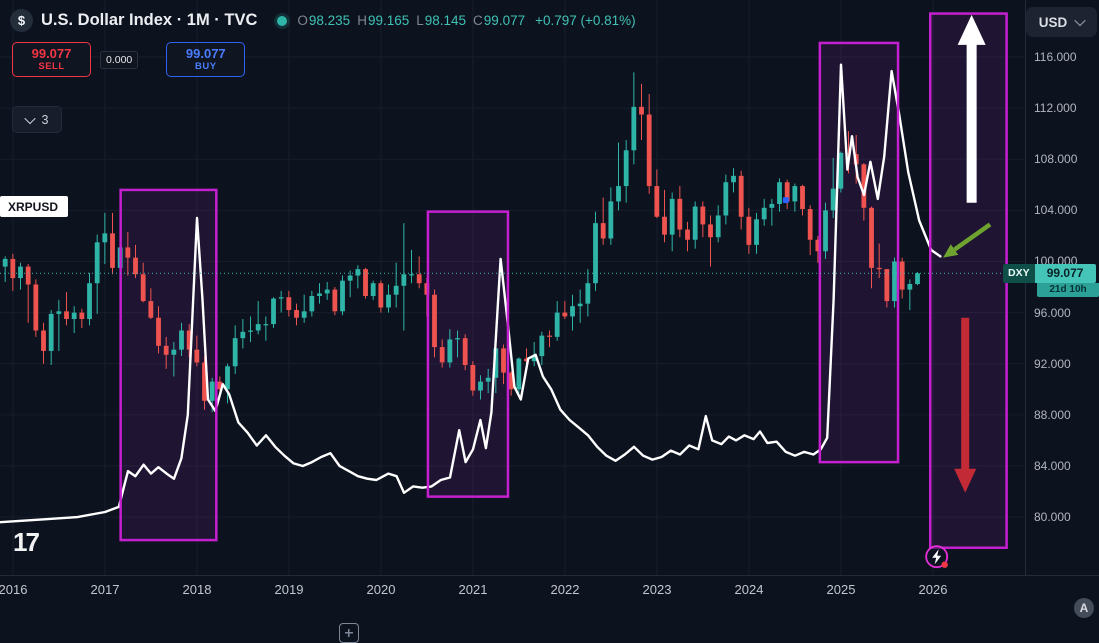 Image resolution: width=1099 pixels, height=643 pixels. I want to click on currency-dropdown: USD, so click(1061, 22).